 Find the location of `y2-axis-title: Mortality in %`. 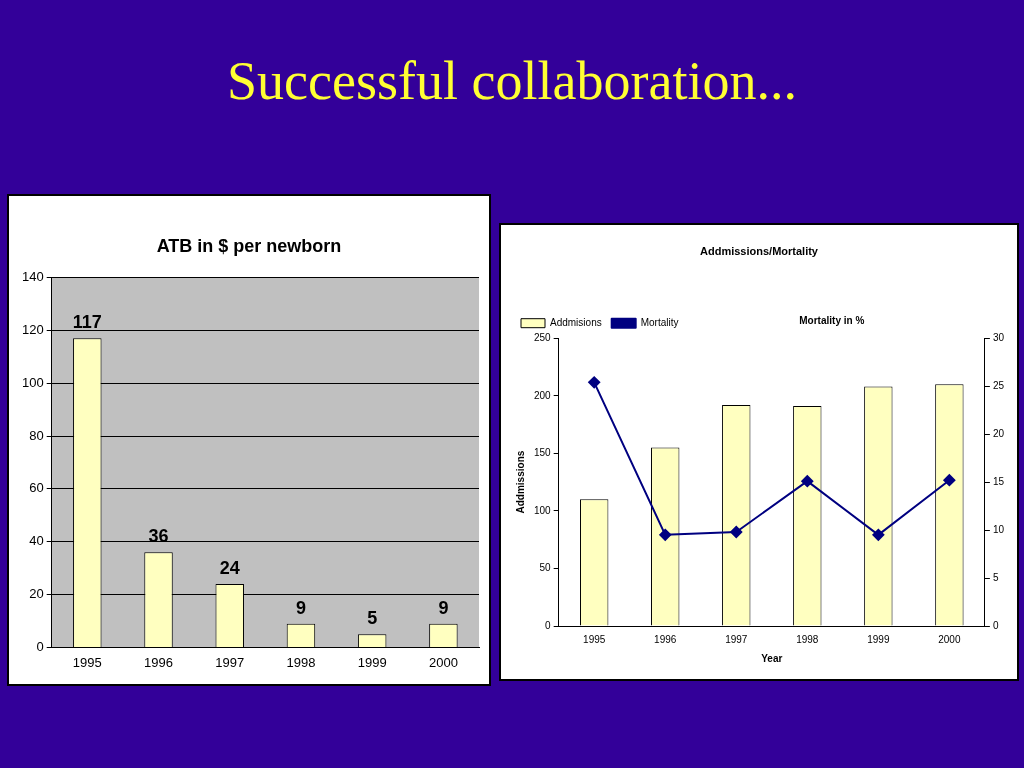

y2-axis-title: Mortality in % is located at coordinates (832, 320).